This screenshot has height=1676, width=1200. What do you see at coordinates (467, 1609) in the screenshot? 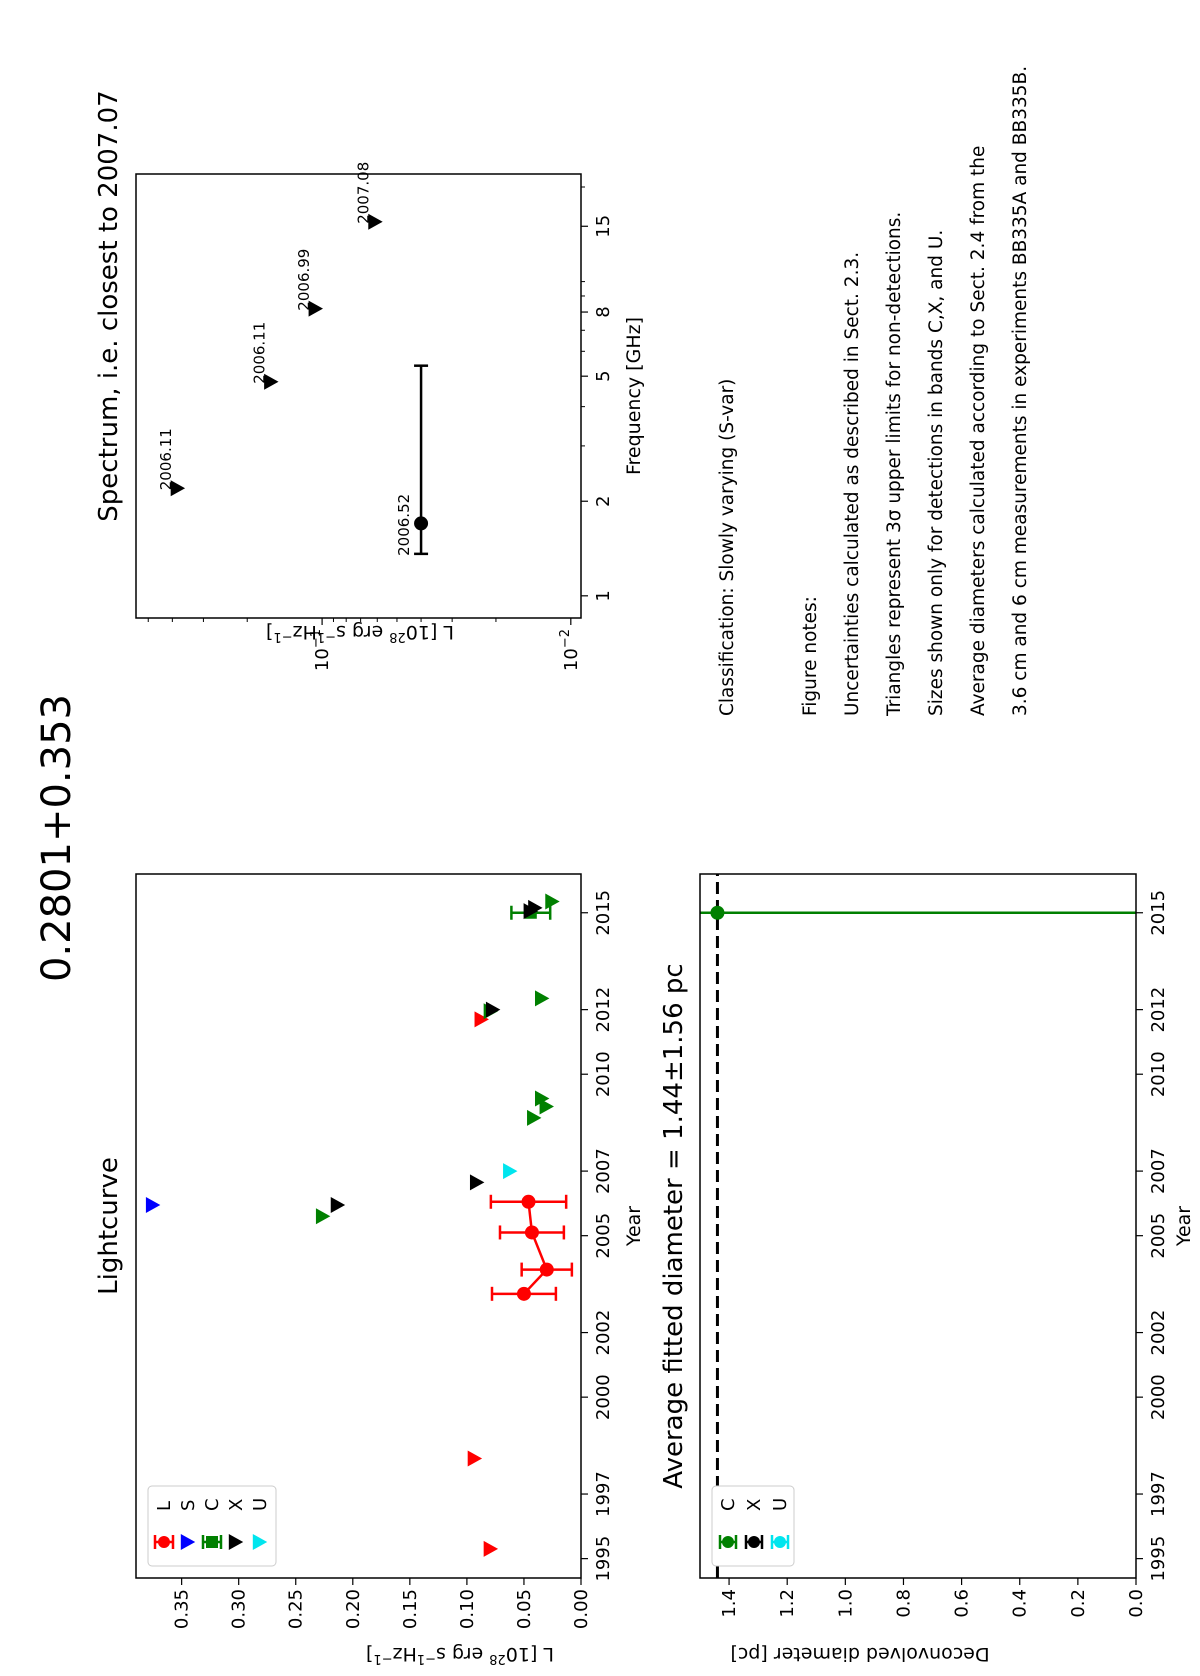
I see `lightcurve-ytick-label: 0.10` at bounding box center [467, 1609].